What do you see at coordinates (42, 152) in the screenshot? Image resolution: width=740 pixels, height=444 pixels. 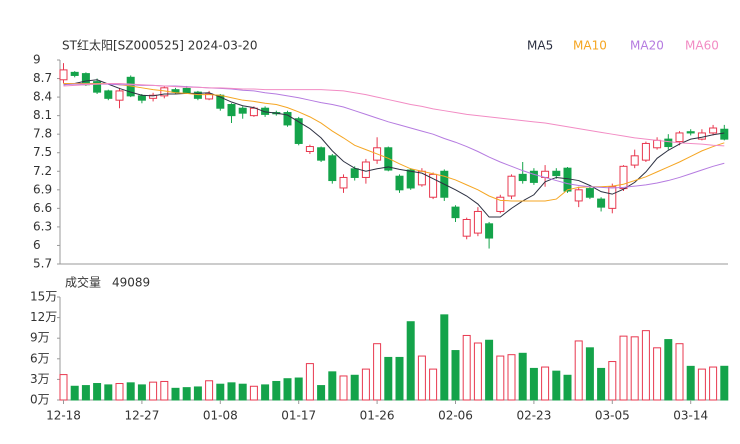 I see `y-tick-label: 7.5` at bounding box center [42, 152].